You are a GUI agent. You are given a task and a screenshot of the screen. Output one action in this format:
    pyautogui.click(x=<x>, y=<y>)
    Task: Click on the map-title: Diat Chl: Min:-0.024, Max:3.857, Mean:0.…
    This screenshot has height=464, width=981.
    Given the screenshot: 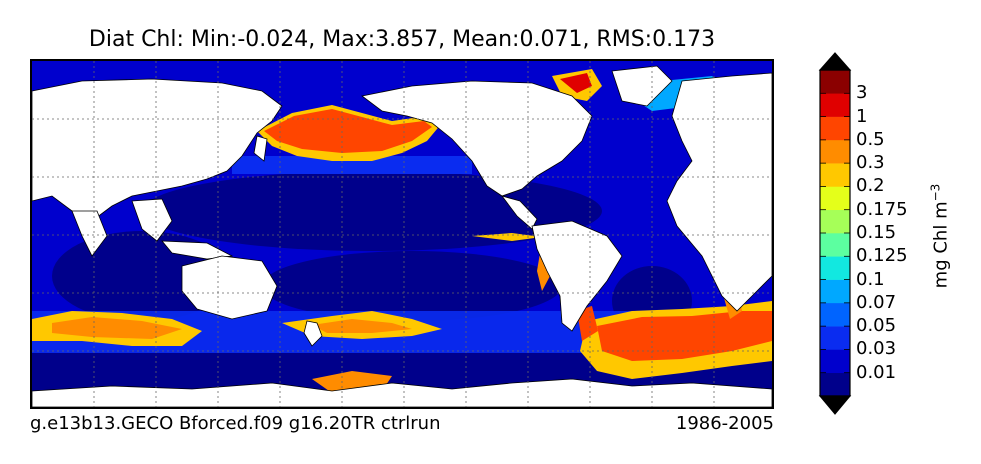 What is the action you would take?
    pyautogui.click(x=402, y=39)
    